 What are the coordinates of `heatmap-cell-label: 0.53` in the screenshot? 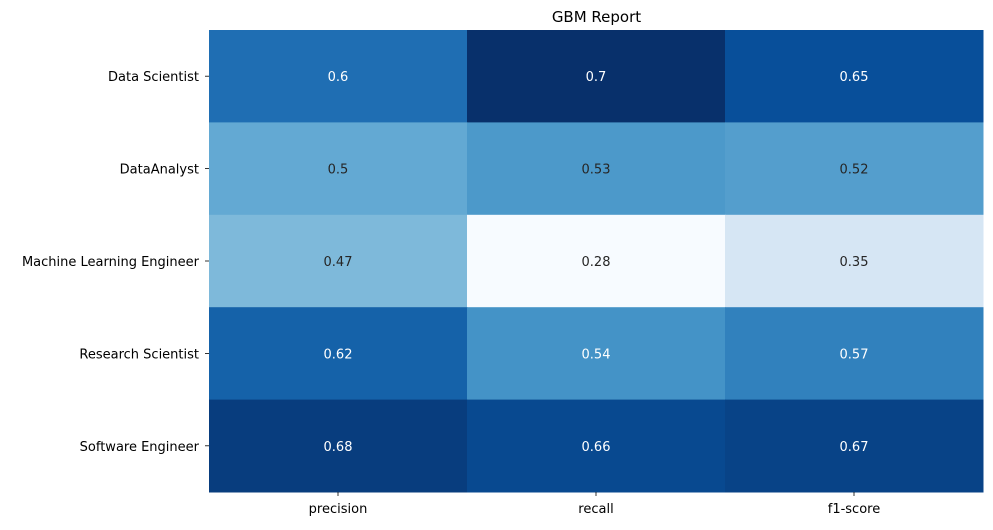 It's located at (596, 170).